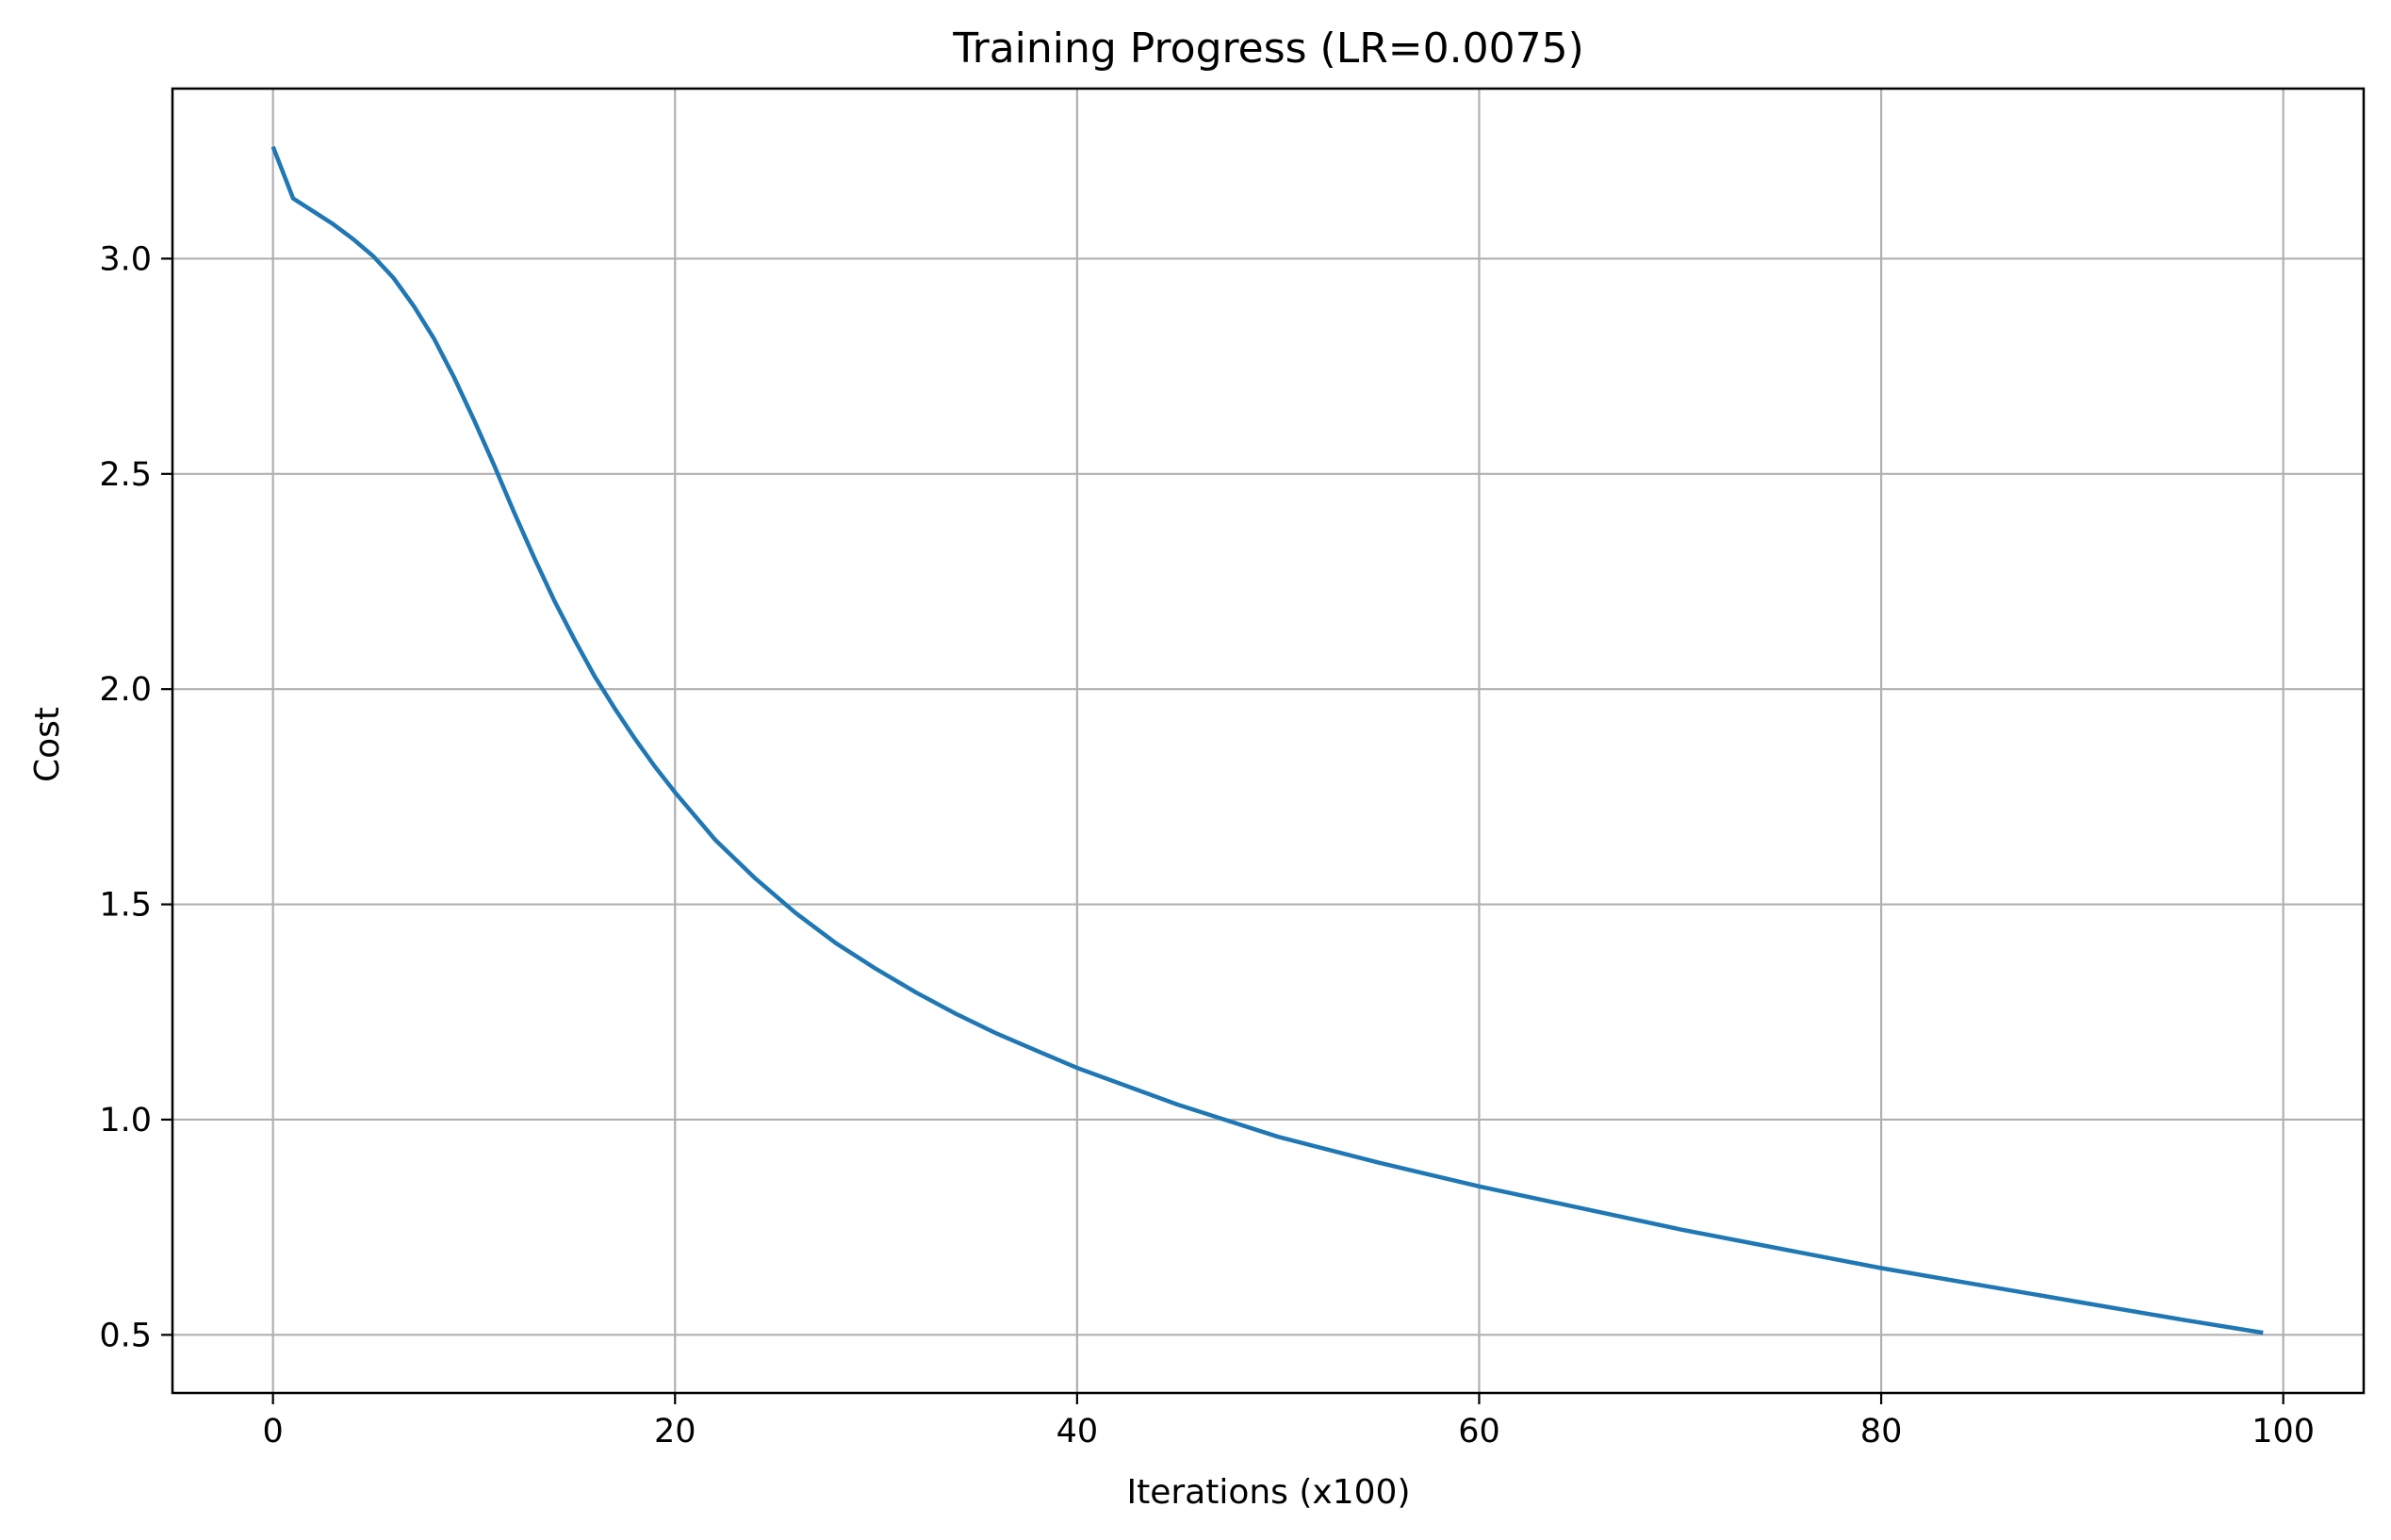 The width and height of the screenshot is (2391, 1540). I want to click on x-tick-label: 60, so click(1479, 1431).